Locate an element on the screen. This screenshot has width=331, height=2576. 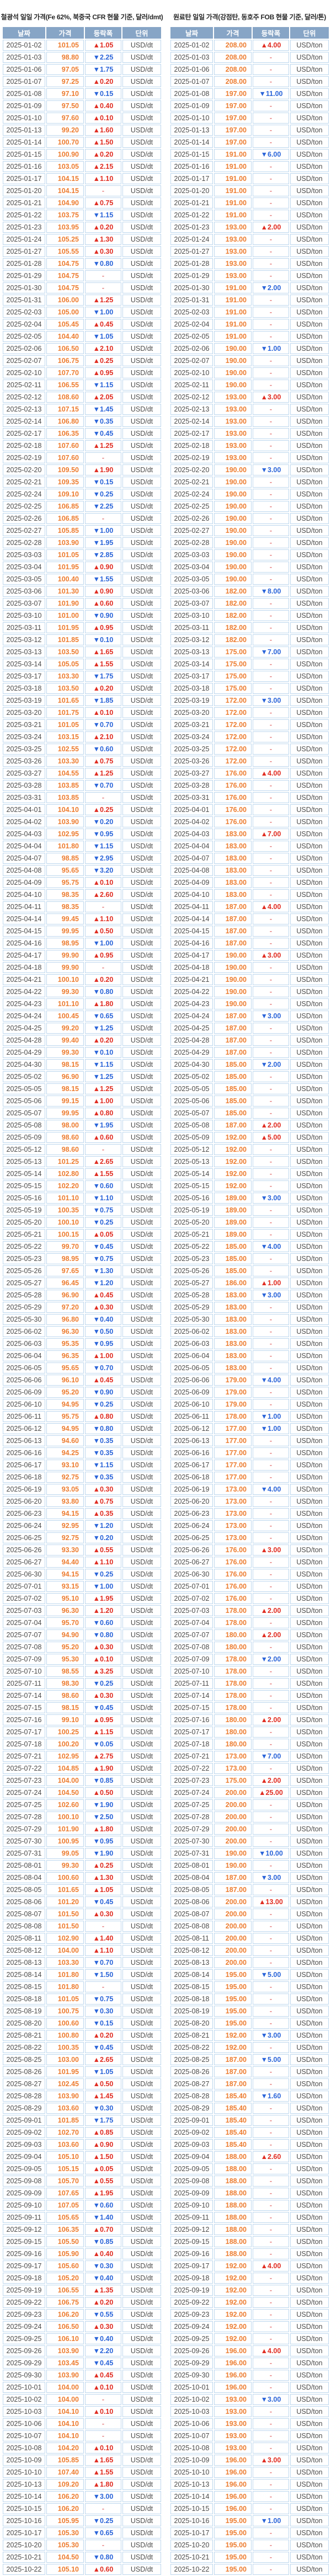
price-cell: 193.00 is located at coordinates (233, 445).